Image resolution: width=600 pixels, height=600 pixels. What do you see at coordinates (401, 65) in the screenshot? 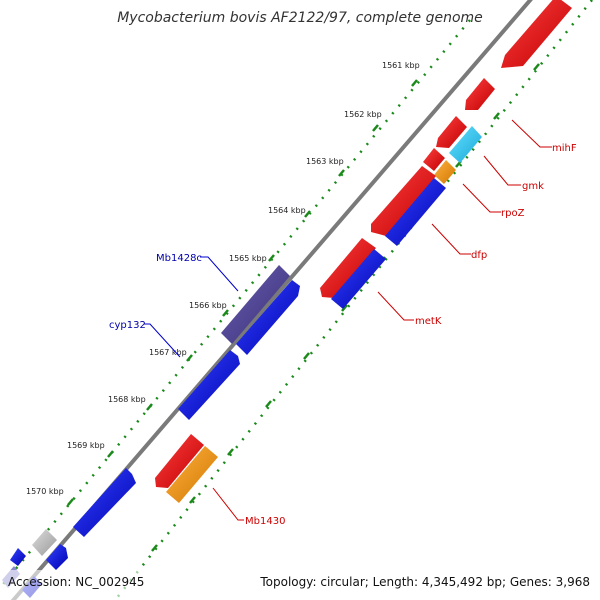
I see `tick-label: 1561 kbp` at bounding box center [401, 65].